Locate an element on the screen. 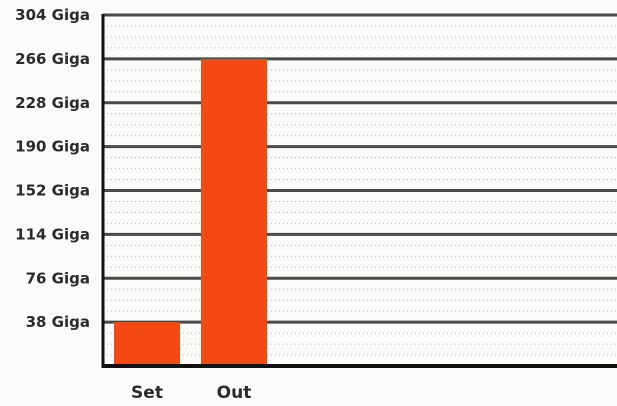  y-tick-label: 228 Giga is located at coordinates (52, 103).